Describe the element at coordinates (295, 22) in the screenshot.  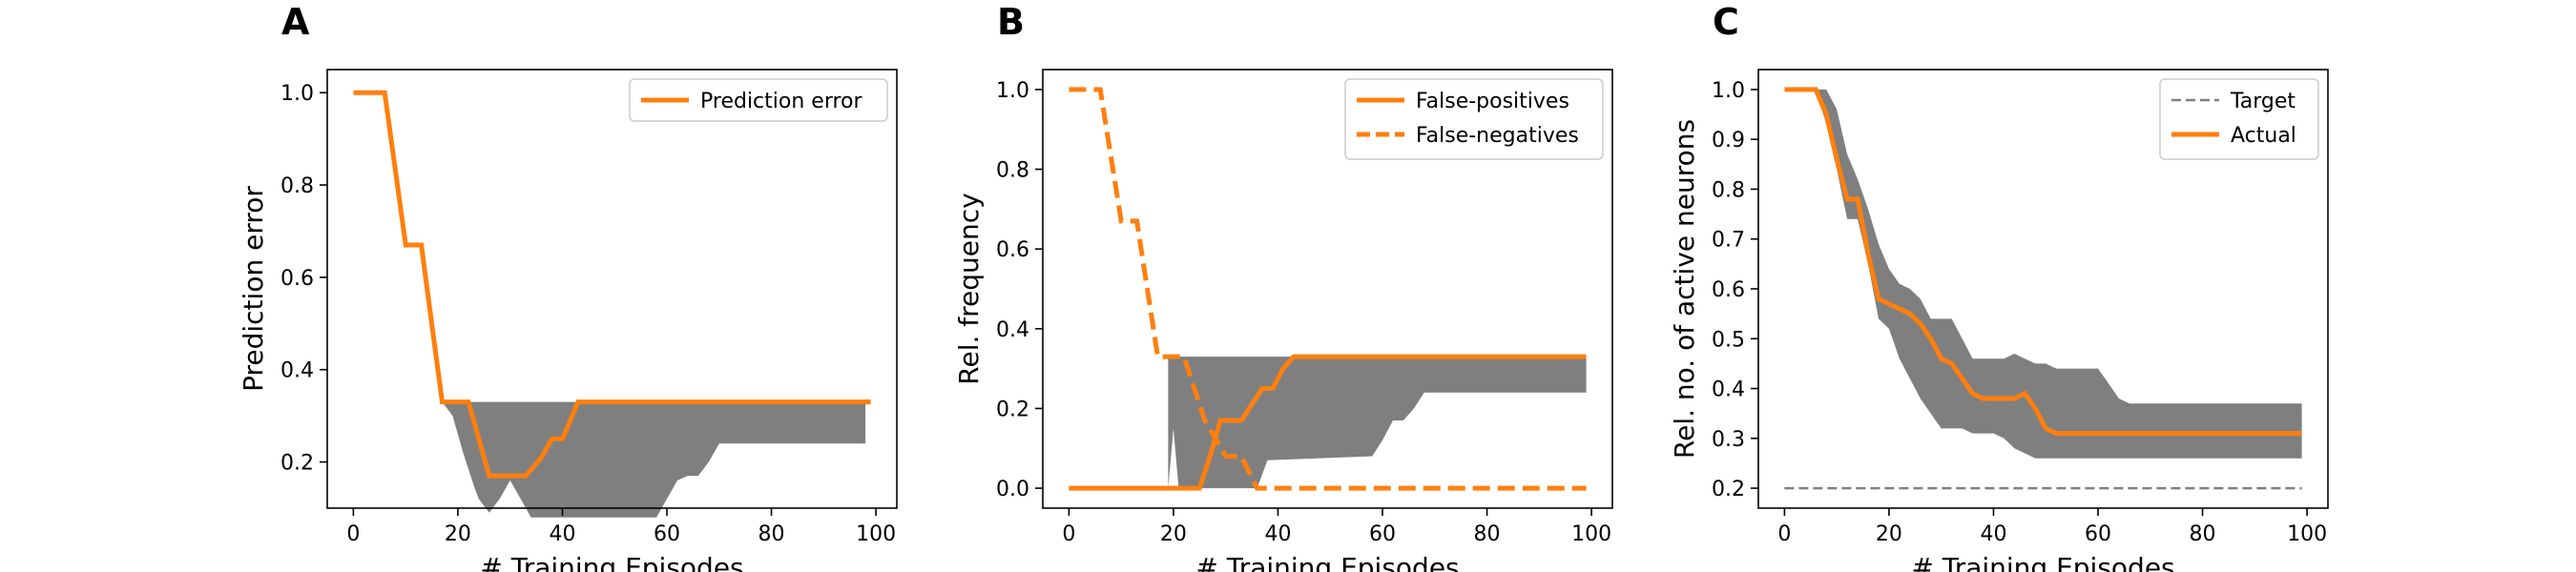
I see `panel-a-letter: A` at that location.